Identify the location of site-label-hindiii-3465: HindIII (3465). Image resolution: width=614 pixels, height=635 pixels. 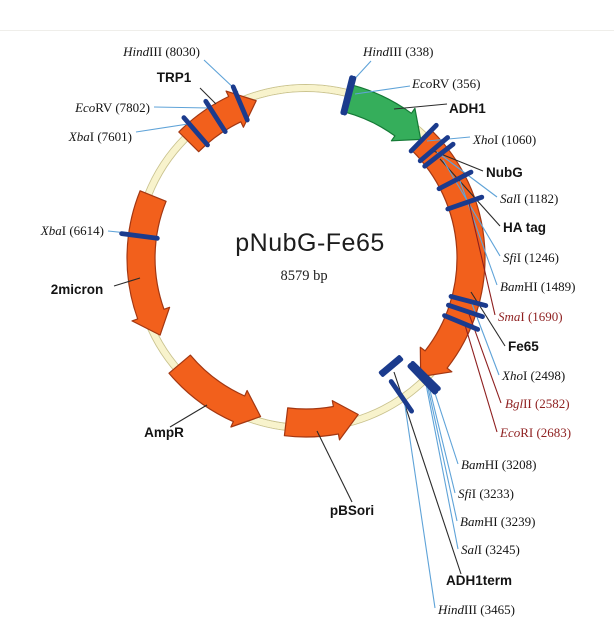
(476, 609).